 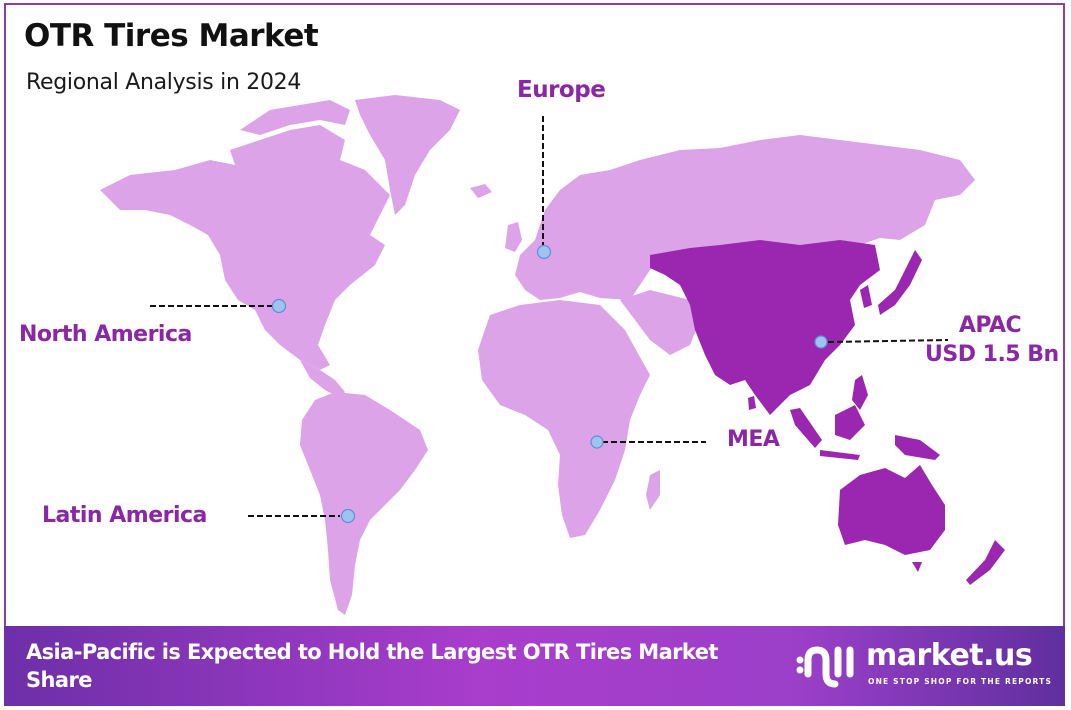 I want to click on region-label-latin-america: Latin America, so click(x=124, y=515).